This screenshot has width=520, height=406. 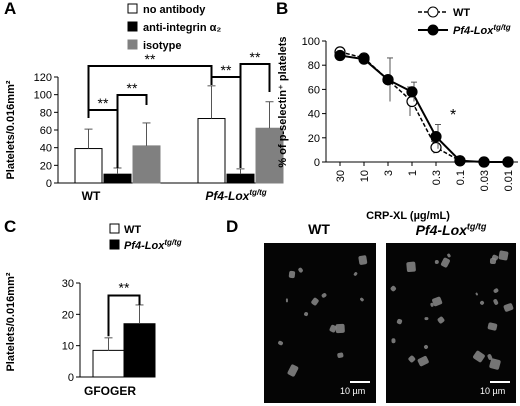 What do you see at coordinates (132, 230) in the screenshot?
I see `legend-label-c-wt: WT` at bounding box center [132, 230].